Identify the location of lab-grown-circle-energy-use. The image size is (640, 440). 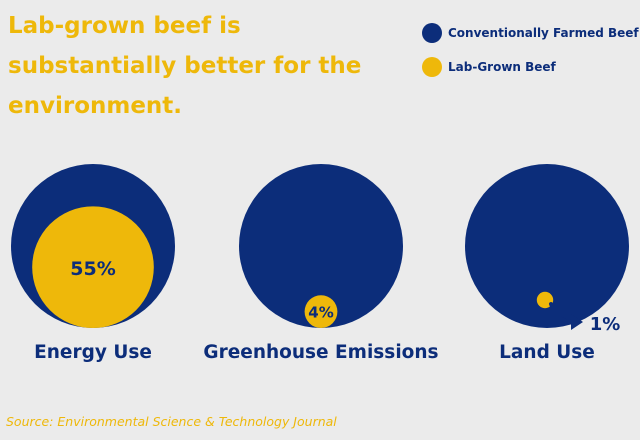
(93, 267).